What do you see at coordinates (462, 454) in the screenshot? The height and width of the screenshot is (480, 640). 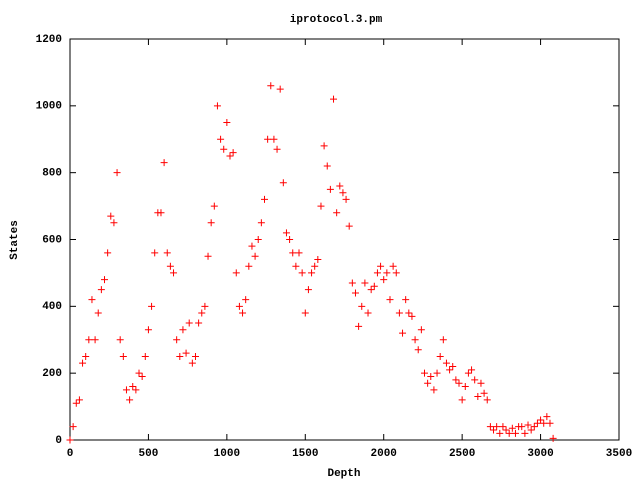 I see `x-tick-label: 2500` at bounding box center [462, 454].